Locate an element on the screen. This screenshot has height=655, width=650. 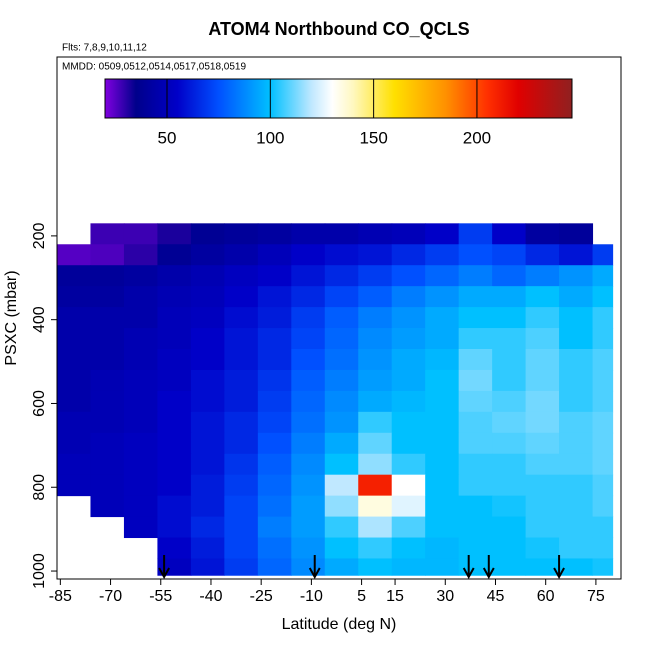
x-tick-label: 60 is located at coordinates (546, 596).